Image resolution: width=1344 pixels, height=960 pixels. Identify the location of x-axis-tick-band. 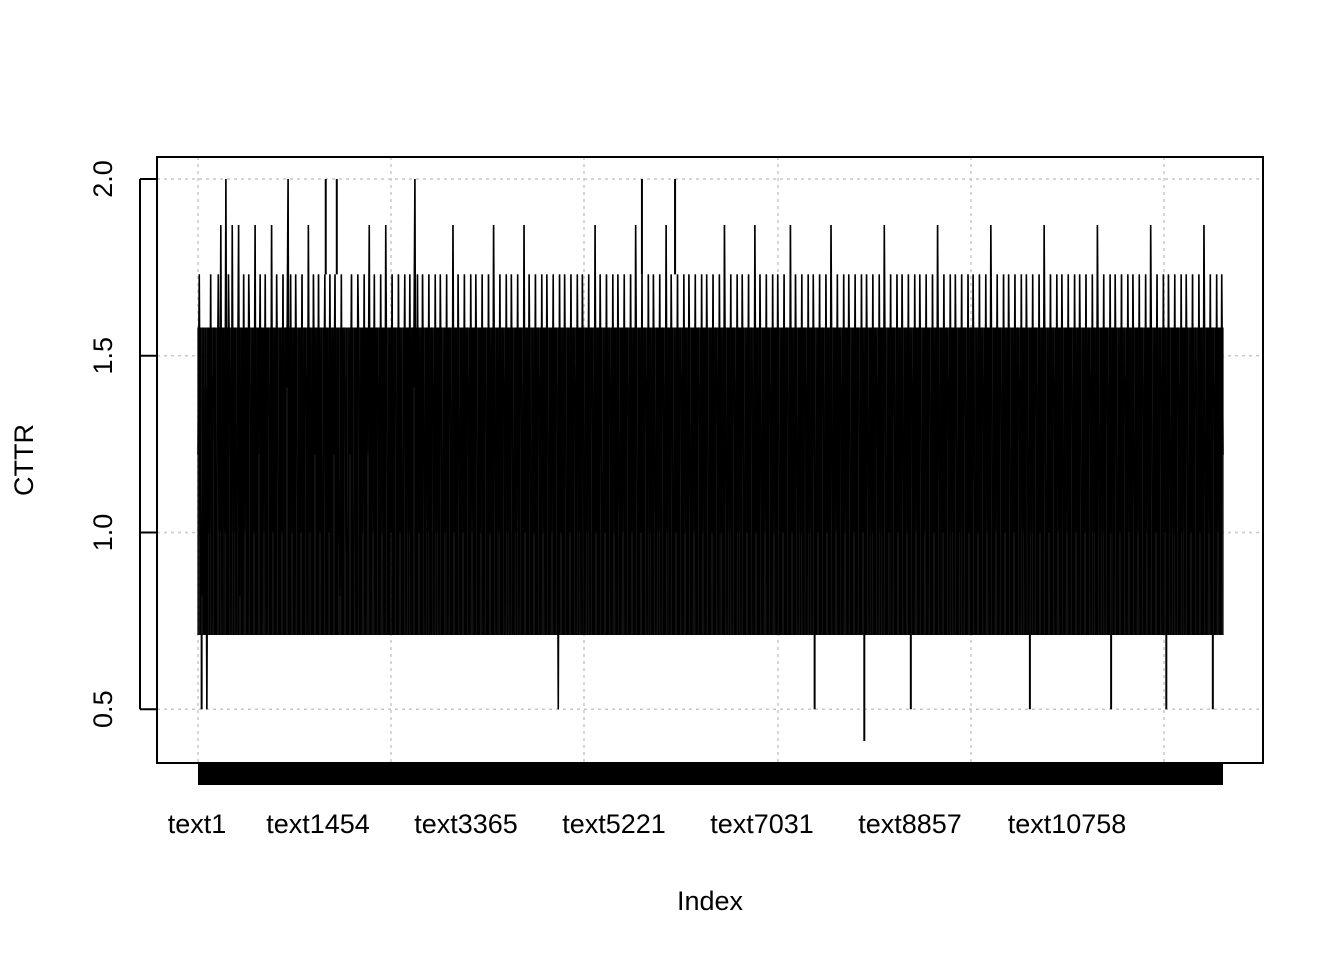
(710, 774).